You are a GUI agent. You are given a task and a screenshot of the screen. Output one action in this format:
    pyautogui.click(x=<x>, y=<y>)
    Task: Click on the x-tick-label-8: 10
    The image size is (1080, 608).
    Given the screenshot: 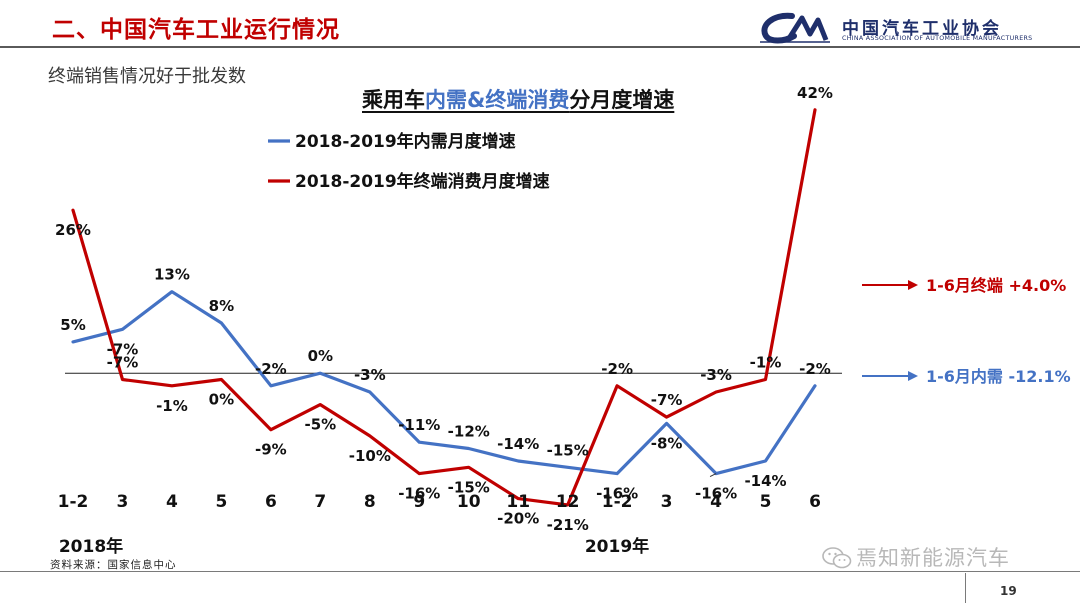 What is the action you would take?
    pyautogui.click(x=469, y=502)
    